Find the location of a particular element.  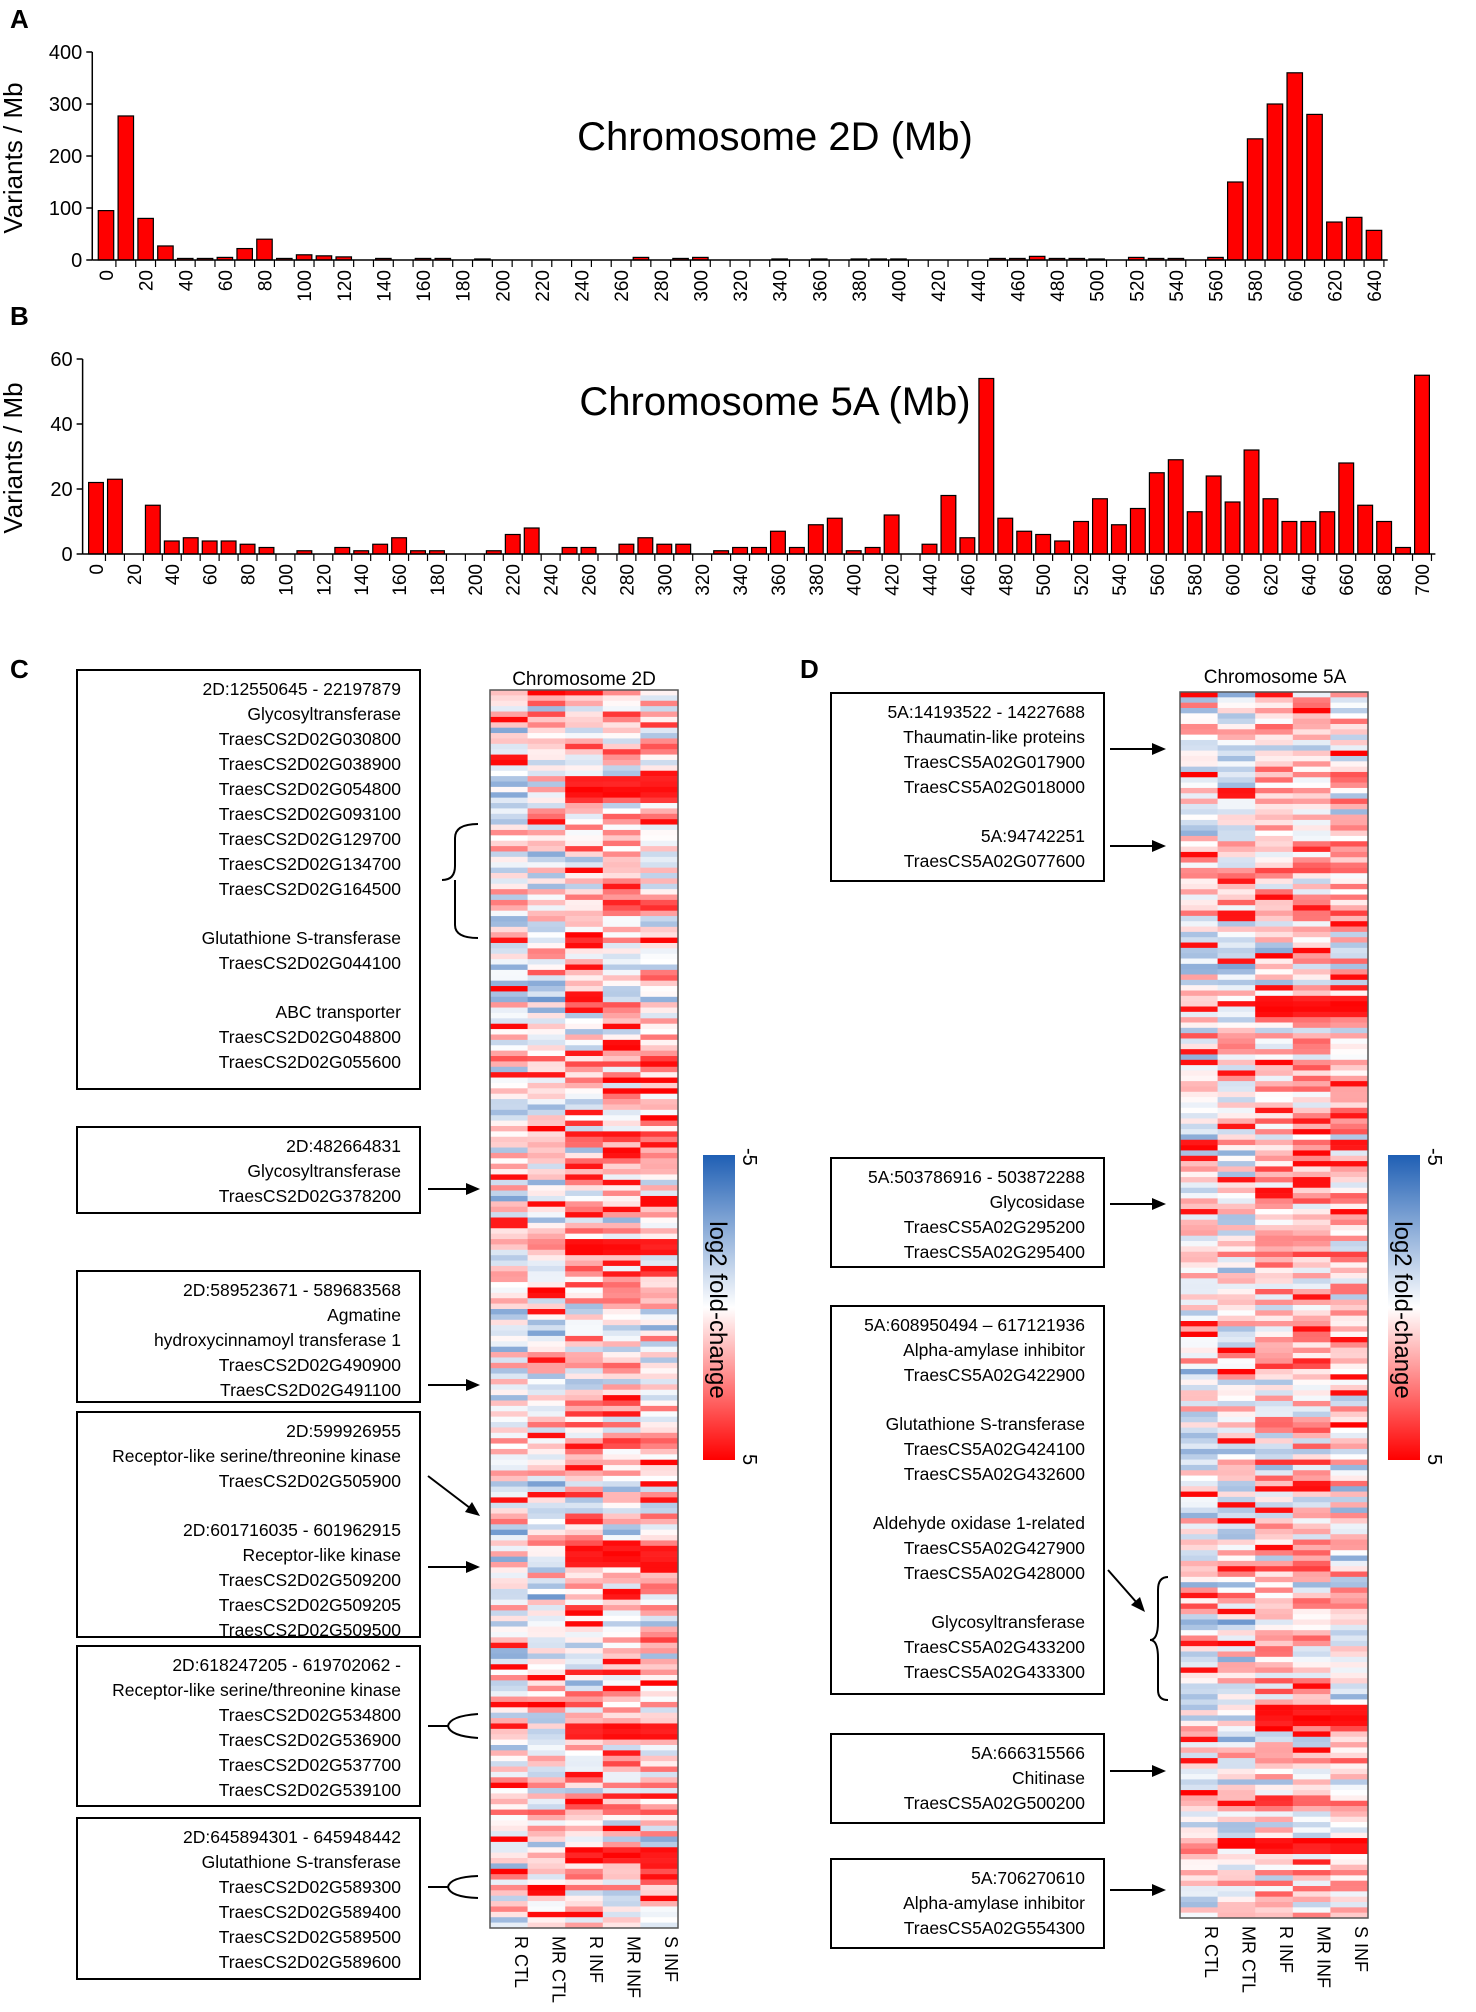

arrowhead-d-1b is located at coordinates (1159, 846).